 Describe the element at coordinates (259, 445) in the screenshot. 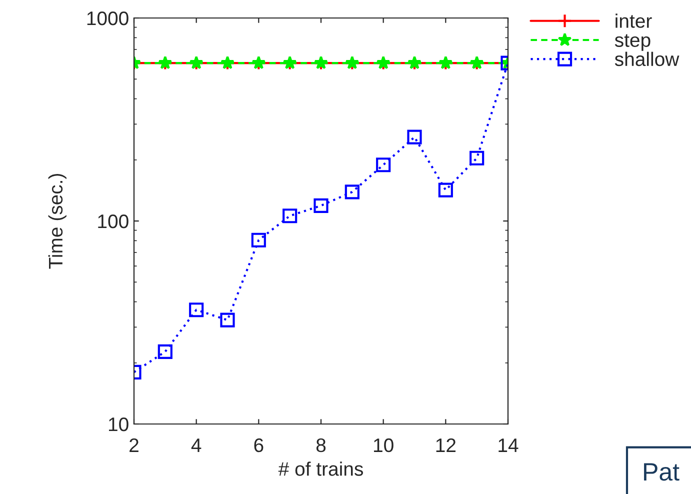

I see `x-tick-label: 6` at that location.